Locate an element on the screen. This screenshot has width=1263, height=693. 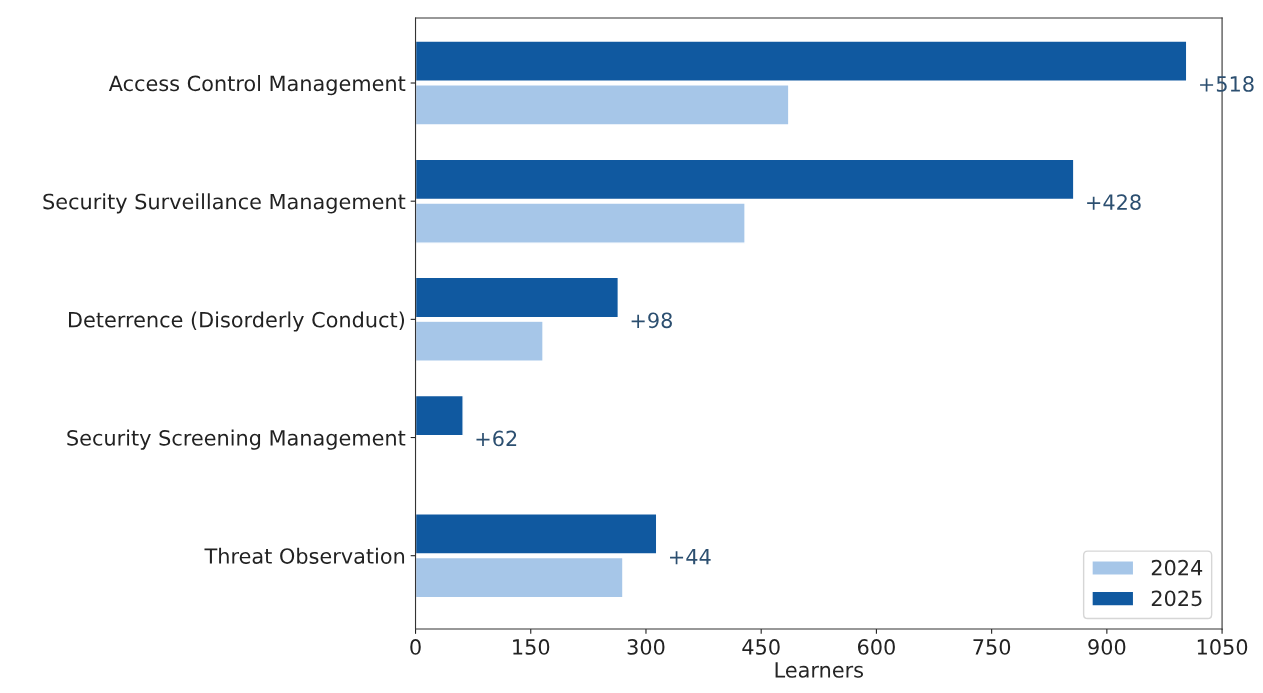
x-tick-label: 150 is located at coordinates (531, 647).